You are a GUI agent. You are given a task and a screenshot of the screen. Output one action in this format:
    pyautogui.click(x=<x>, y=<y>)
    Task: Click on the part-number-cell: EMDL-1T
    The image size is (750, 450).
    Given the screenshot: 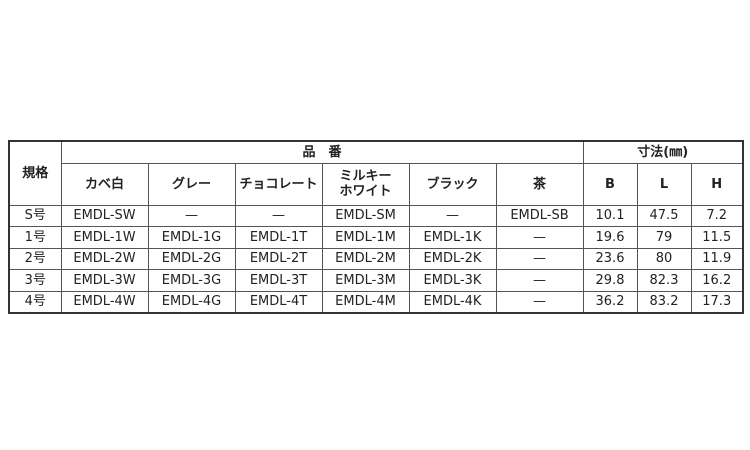 What is the action you would take?
    pyautogui.click(x=278, y=237)
    